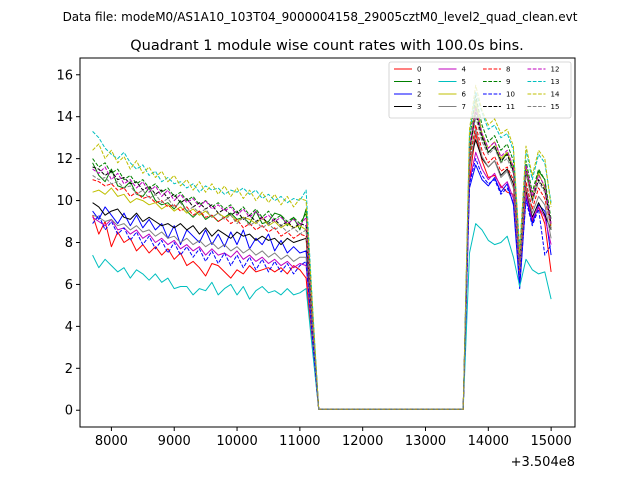  I want to click on y-tick-label: 4, so click(69, 327).